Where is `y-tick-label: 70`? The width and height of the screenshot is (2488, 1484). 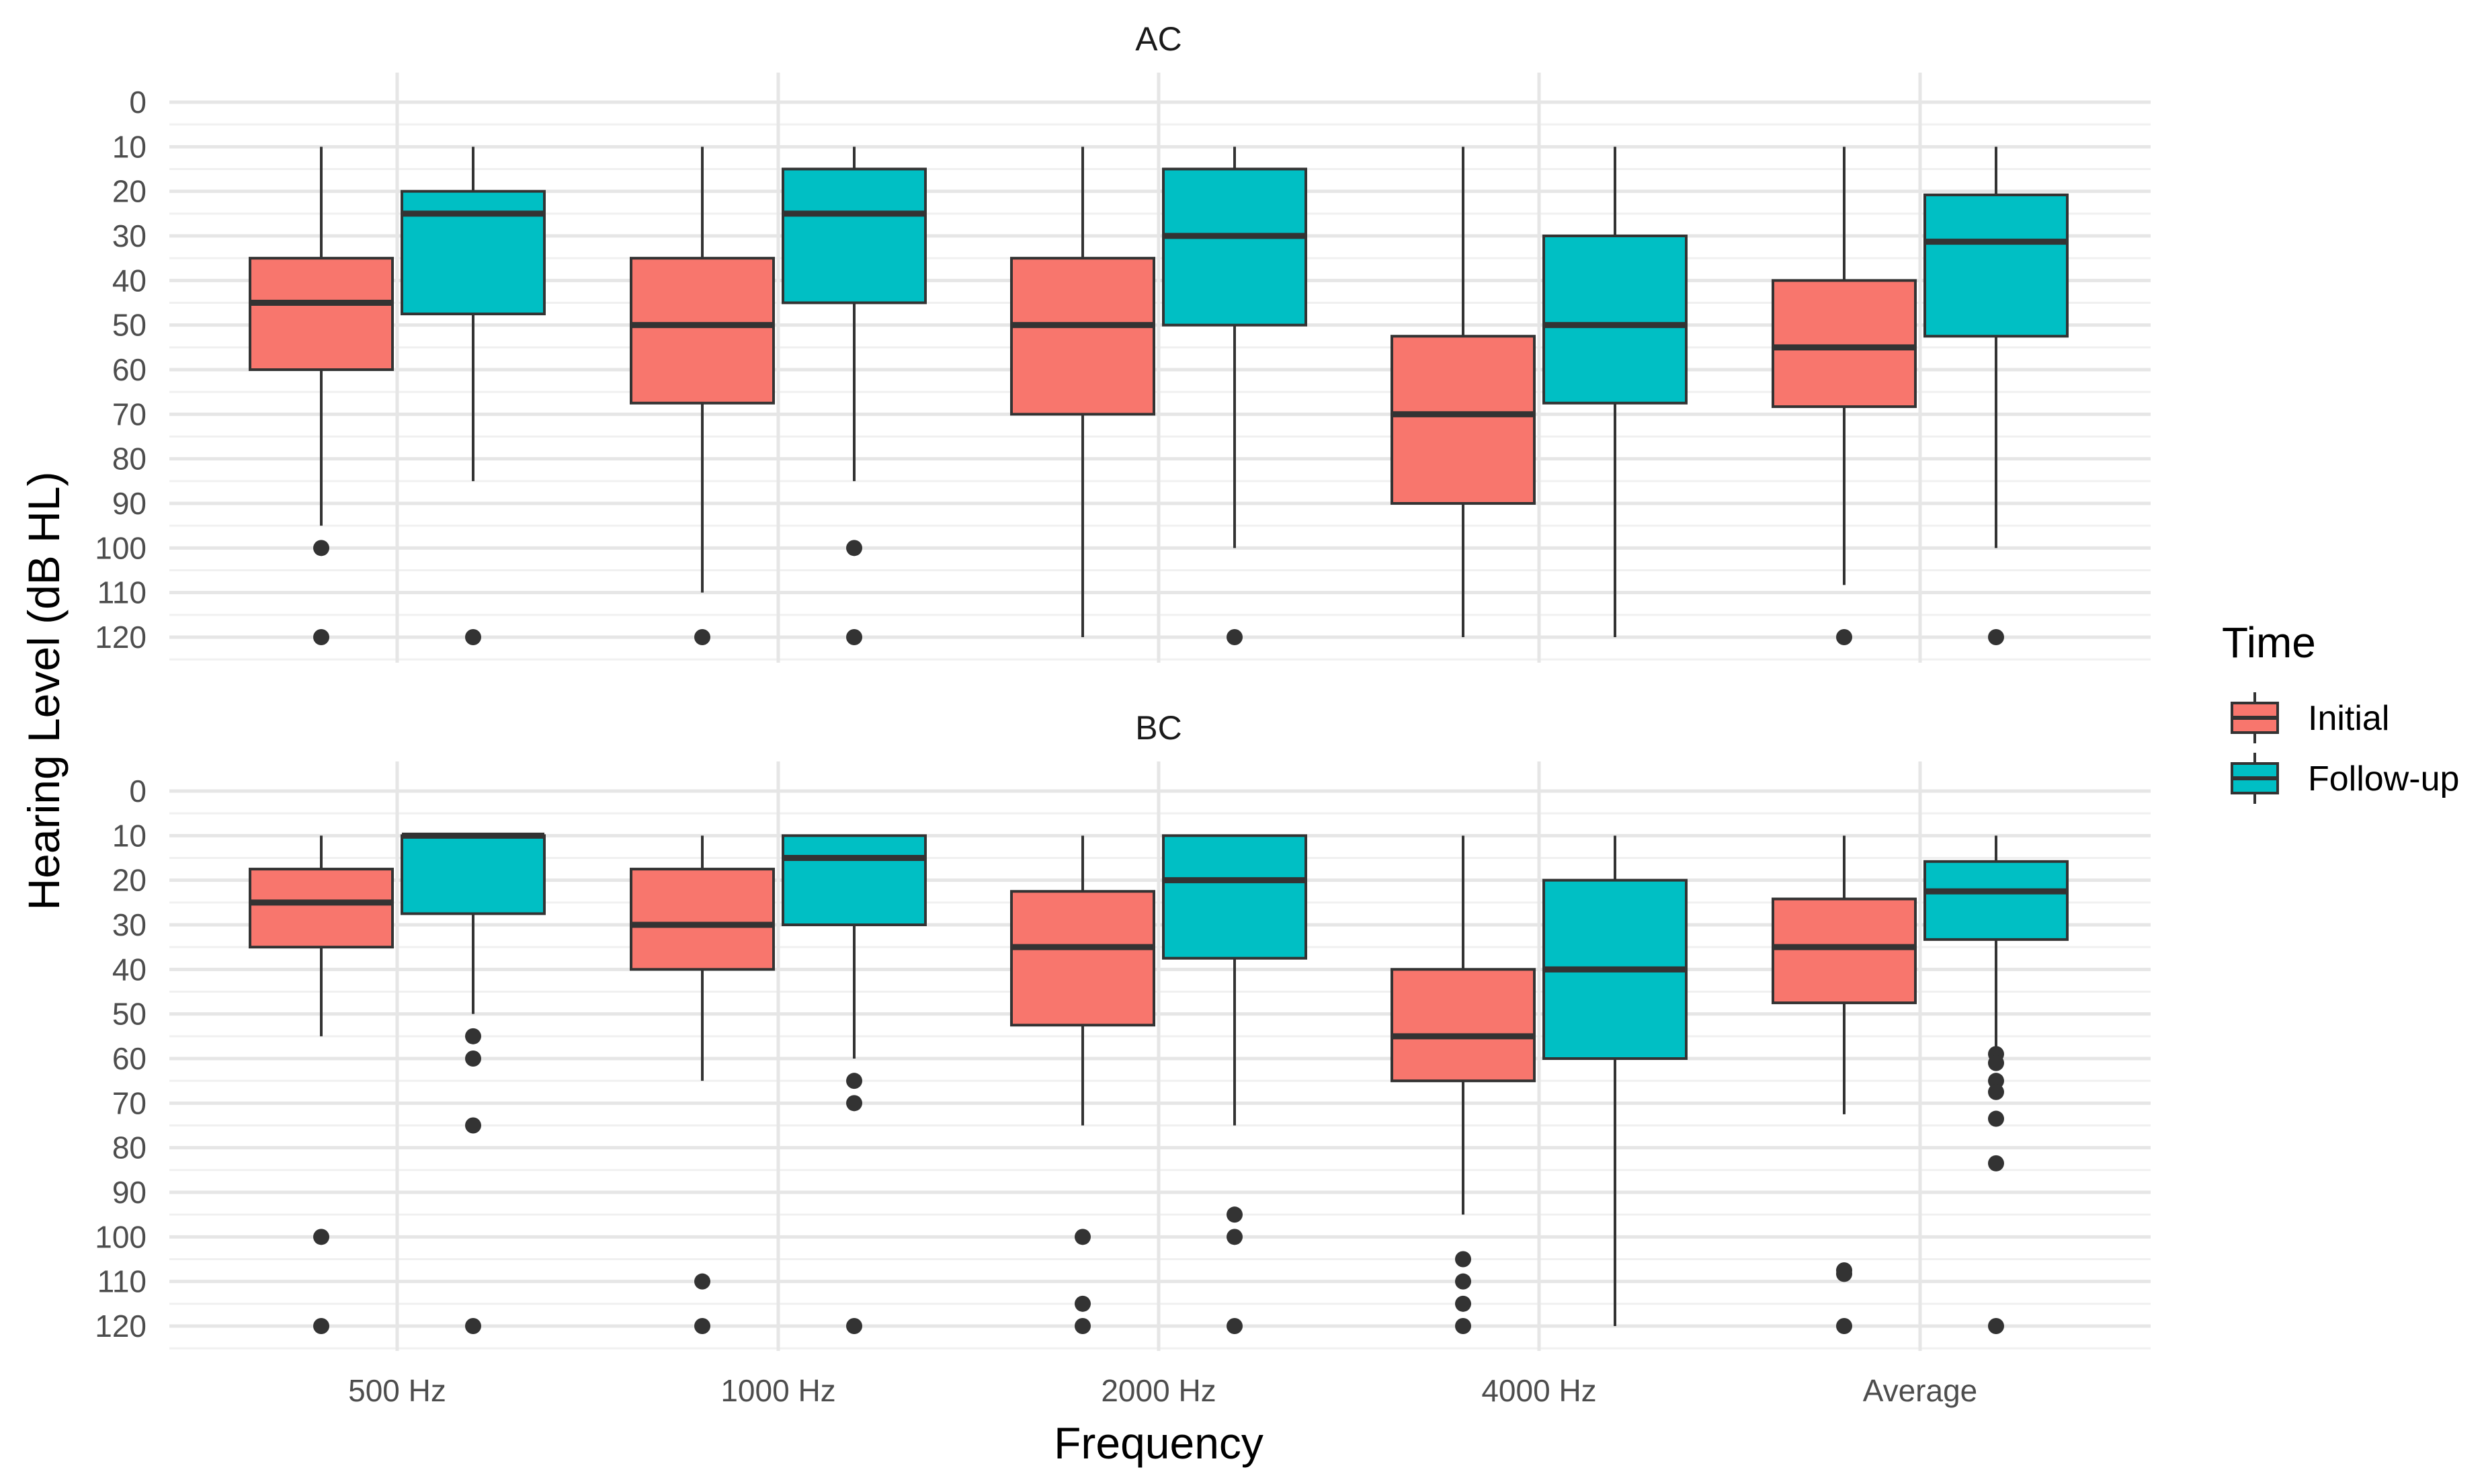
y-tick-label: 70 is located at coordinates (129, 1102).